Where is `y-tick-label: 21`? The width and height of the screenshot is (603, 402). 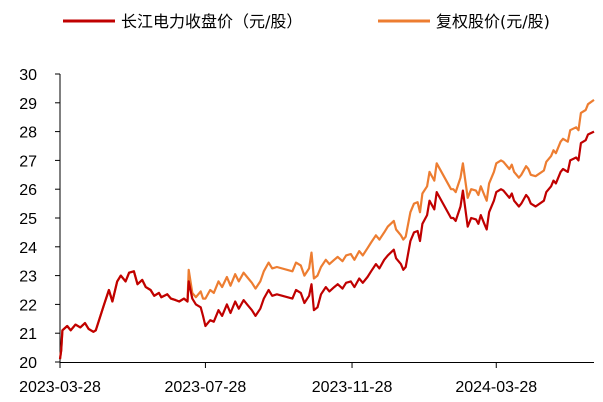 y-tick-label: 21 is located at coordinates (28, 334).